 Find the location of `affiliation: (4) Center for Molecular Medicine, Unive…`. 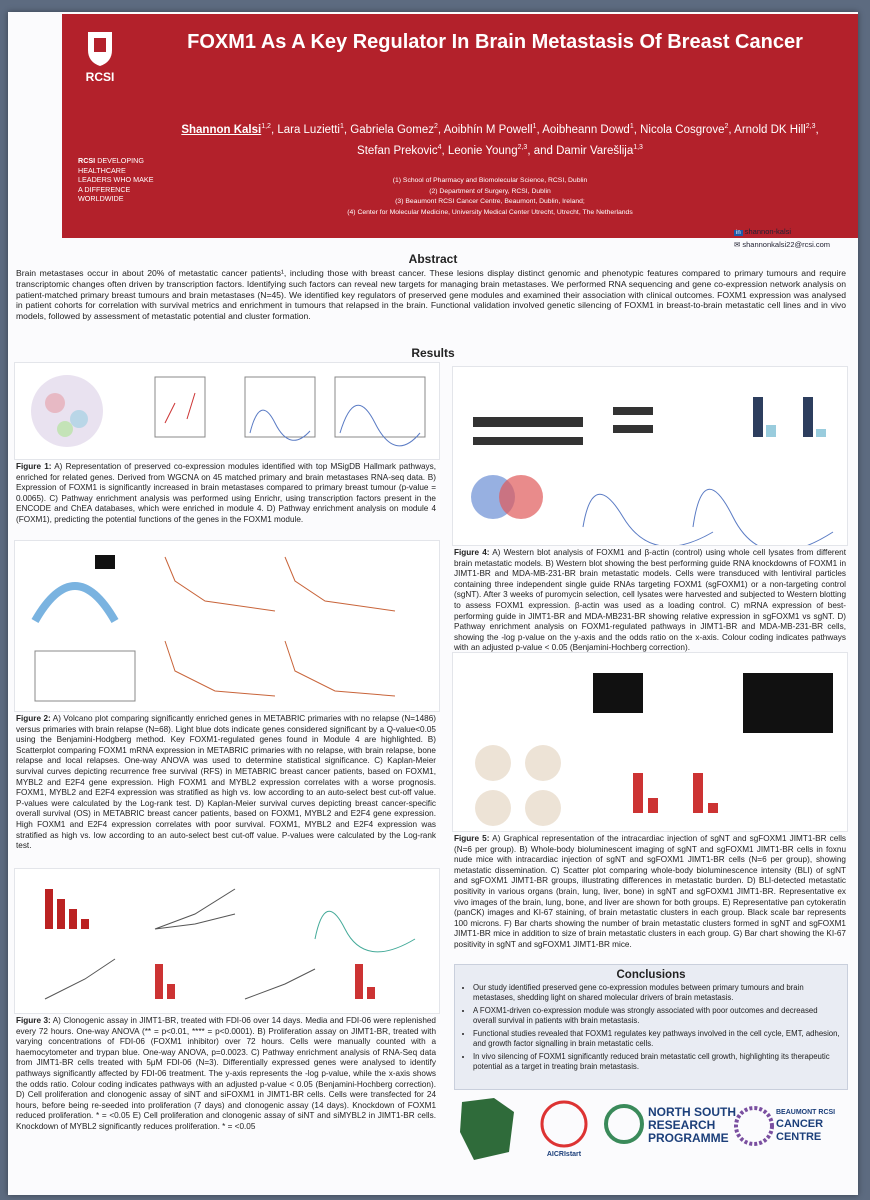

affiliation: (4) Center for Molecular Medicine, Unive… is located at coordinates (490, 212).